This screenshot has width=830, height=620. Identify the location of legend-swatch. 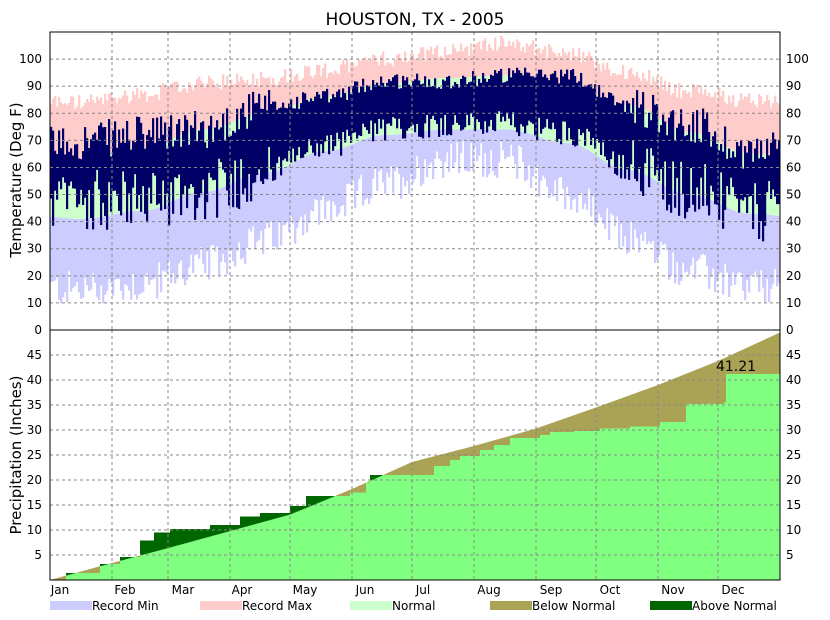
(671, 605).